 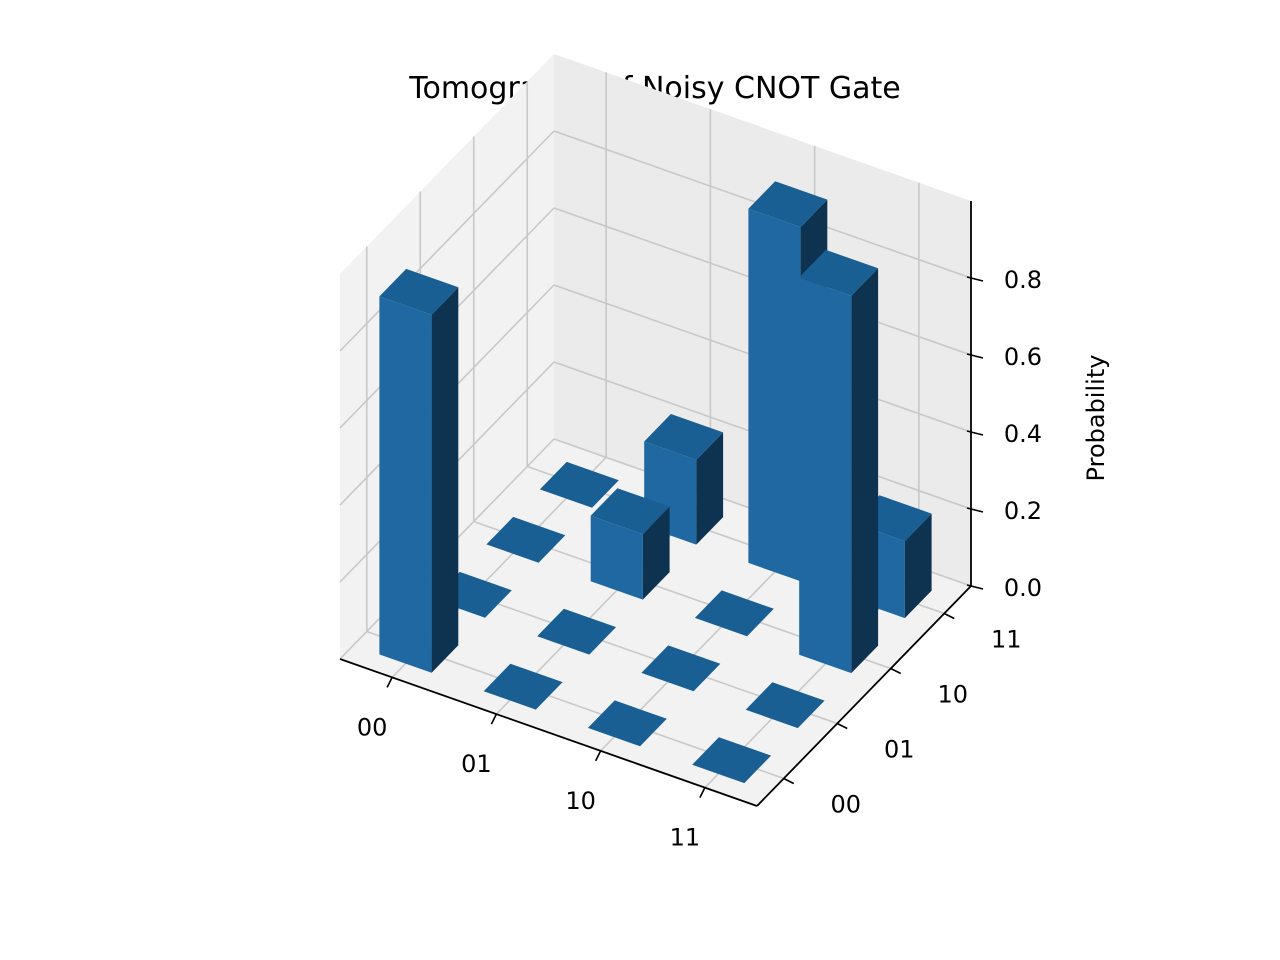 I want to click on z-tick-label: 0.6, so click(x=1023, y=357).